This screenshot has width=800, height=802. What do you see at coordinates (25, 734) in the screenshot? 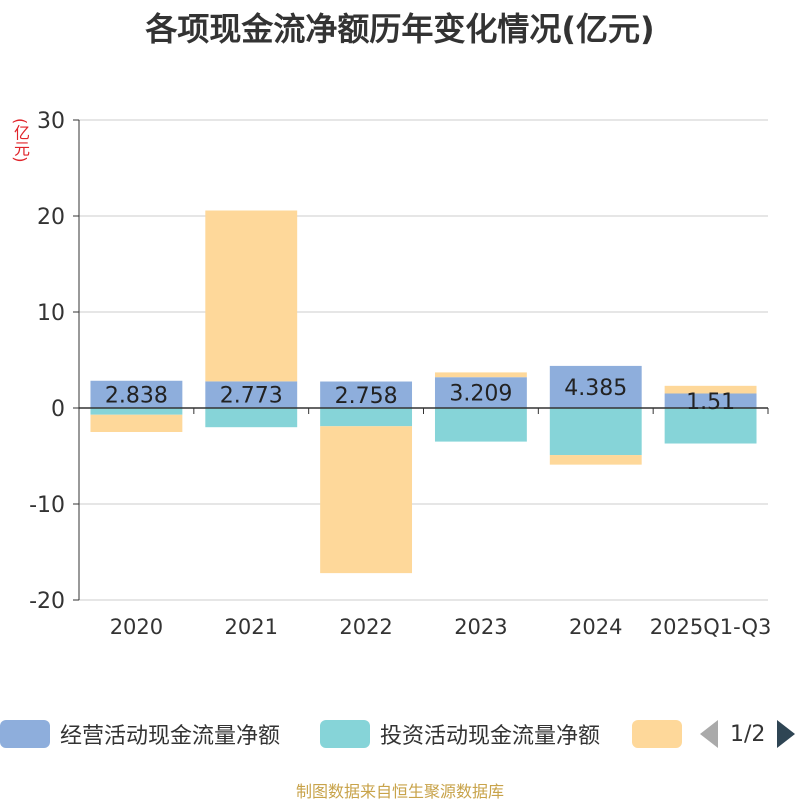
I see `legend-swatch-operating` at bounding box center [25, 734].